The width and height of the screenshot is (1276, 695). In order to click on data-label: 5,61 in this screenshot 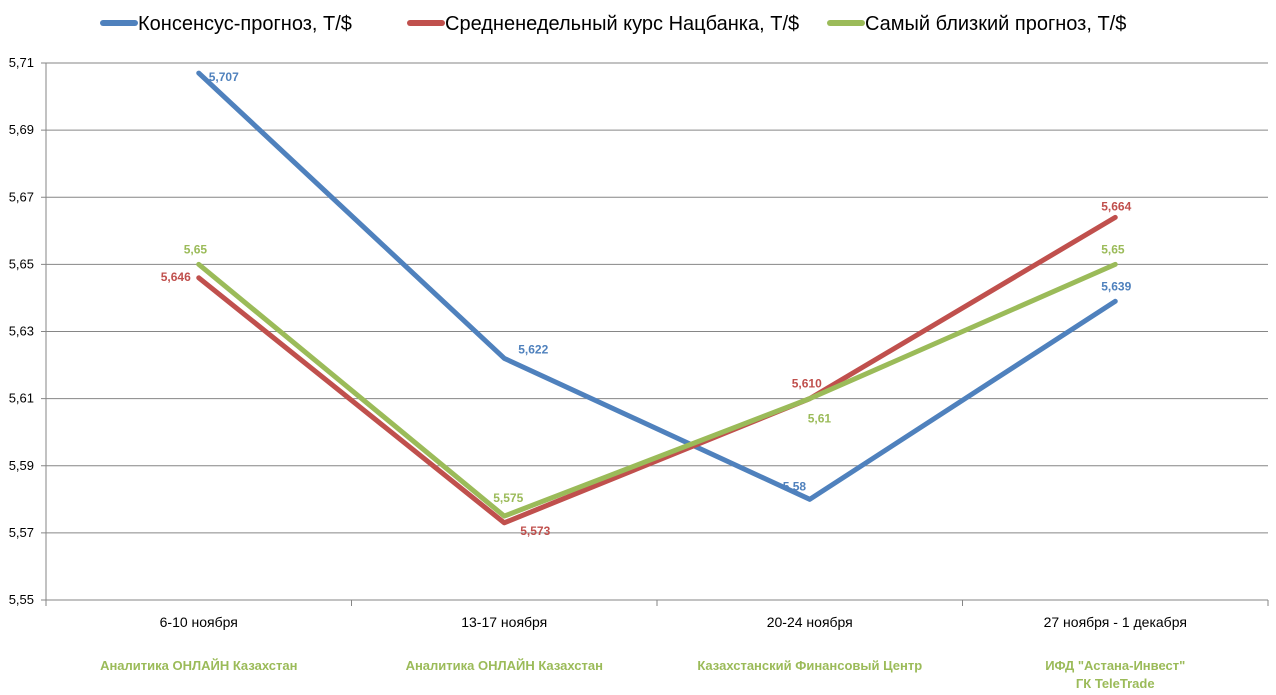, I will do `click(820, 419)`.